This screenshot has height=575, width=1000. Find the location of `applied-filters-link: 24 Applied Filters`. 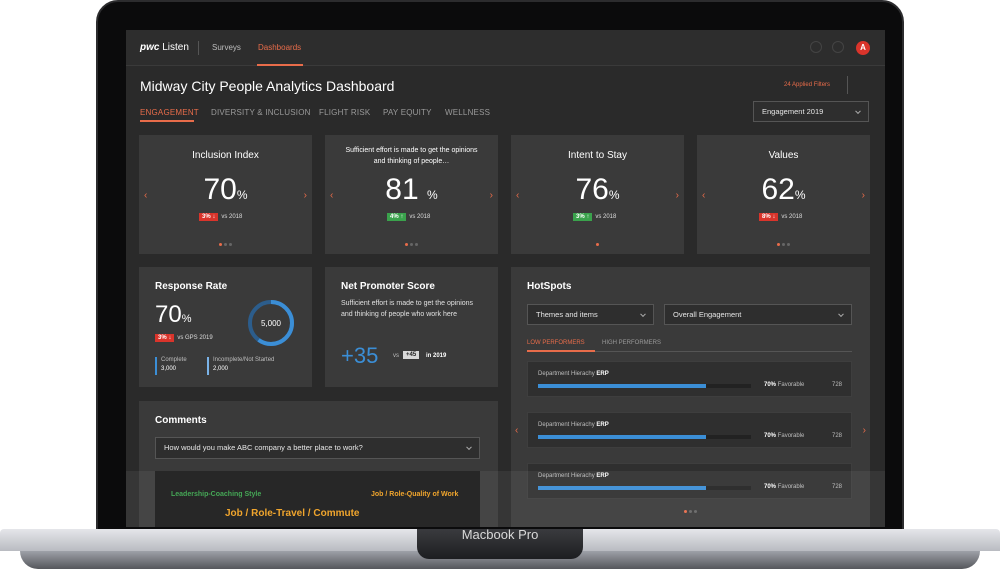

applied-filters-link: 24 Applied Filters is located at coordinates (807, 85).